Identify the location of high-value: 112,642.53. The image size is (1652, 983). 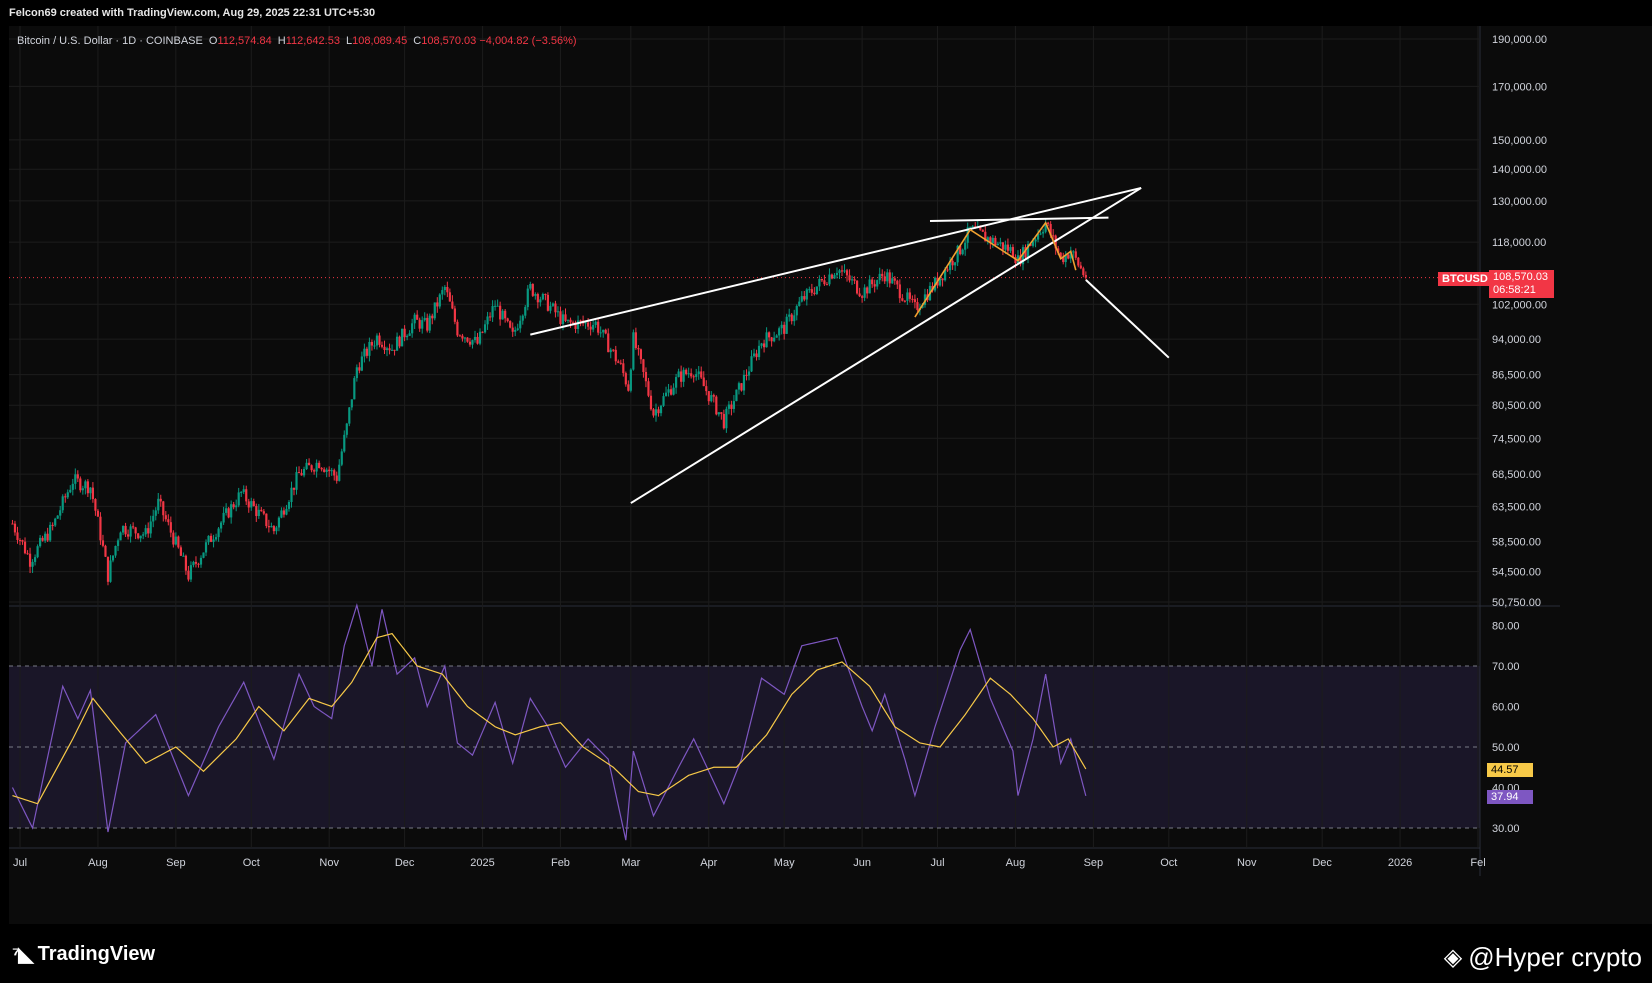
(312, 41).